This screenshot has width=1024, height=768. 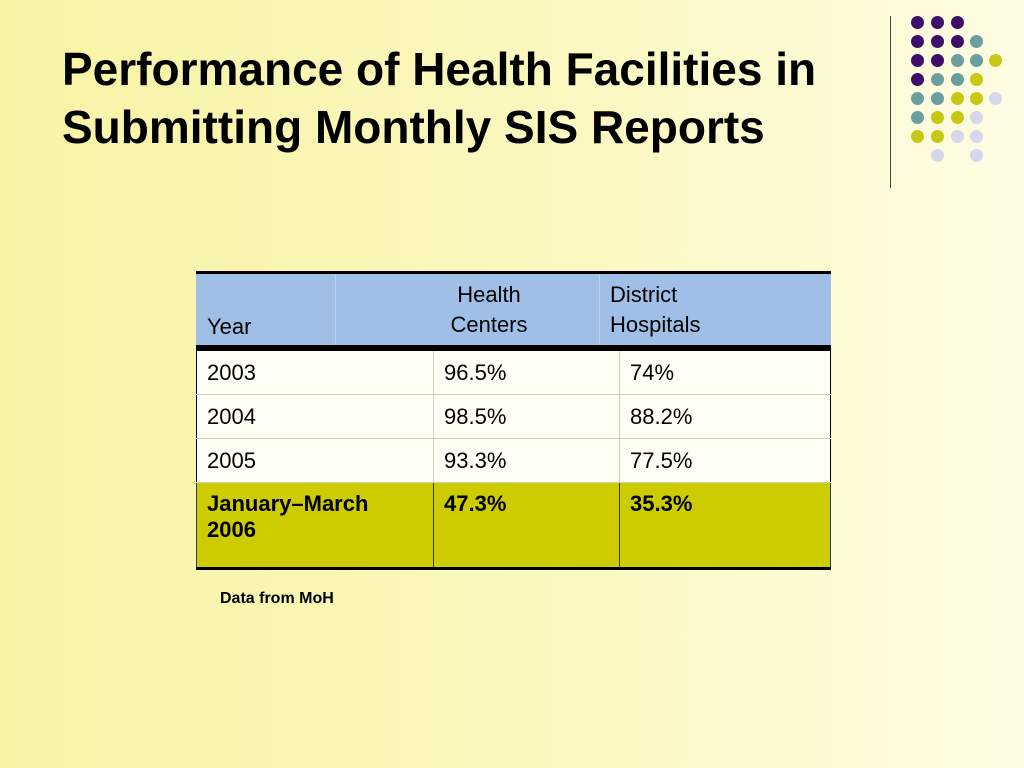 What do you see at coordinates (644, 294) in the screenshot?
I see `header-district-hospitals-line1: District` at bounding box center [644, 294].